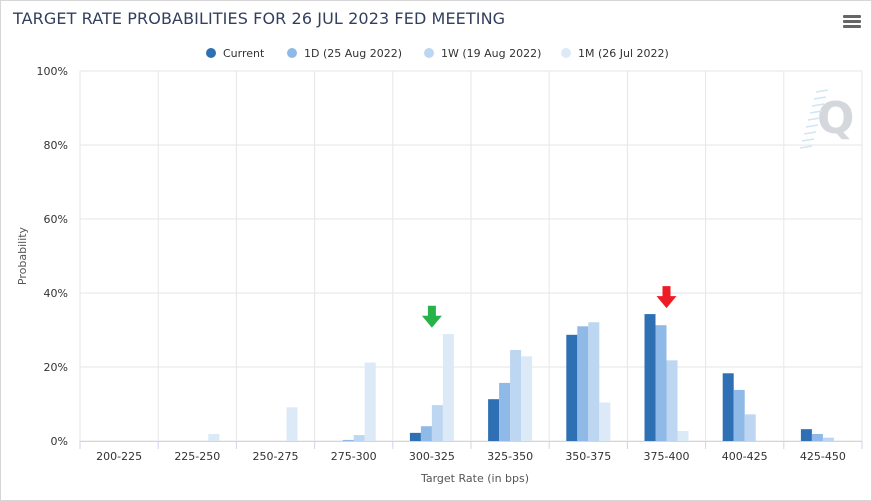 Image resolution: width=872 pixels, height=501 pixels. Describe the element at coordinates (745, 456) in the screenshot. I see `x-tick-label: 400-425` at that location.